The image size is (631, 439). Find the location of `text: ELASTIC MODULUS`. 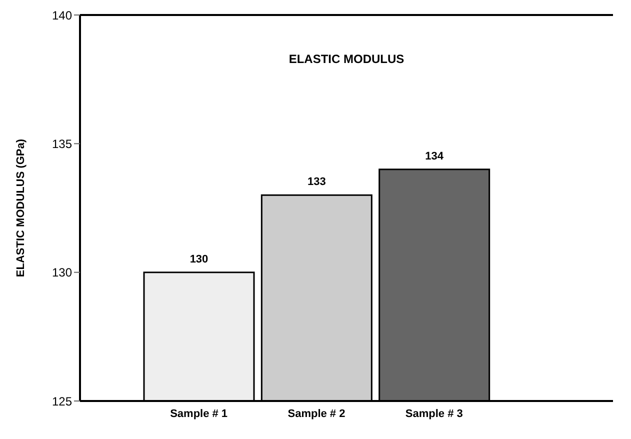

text: ELASTIC MODULUS is located at coordinates (347, 59).